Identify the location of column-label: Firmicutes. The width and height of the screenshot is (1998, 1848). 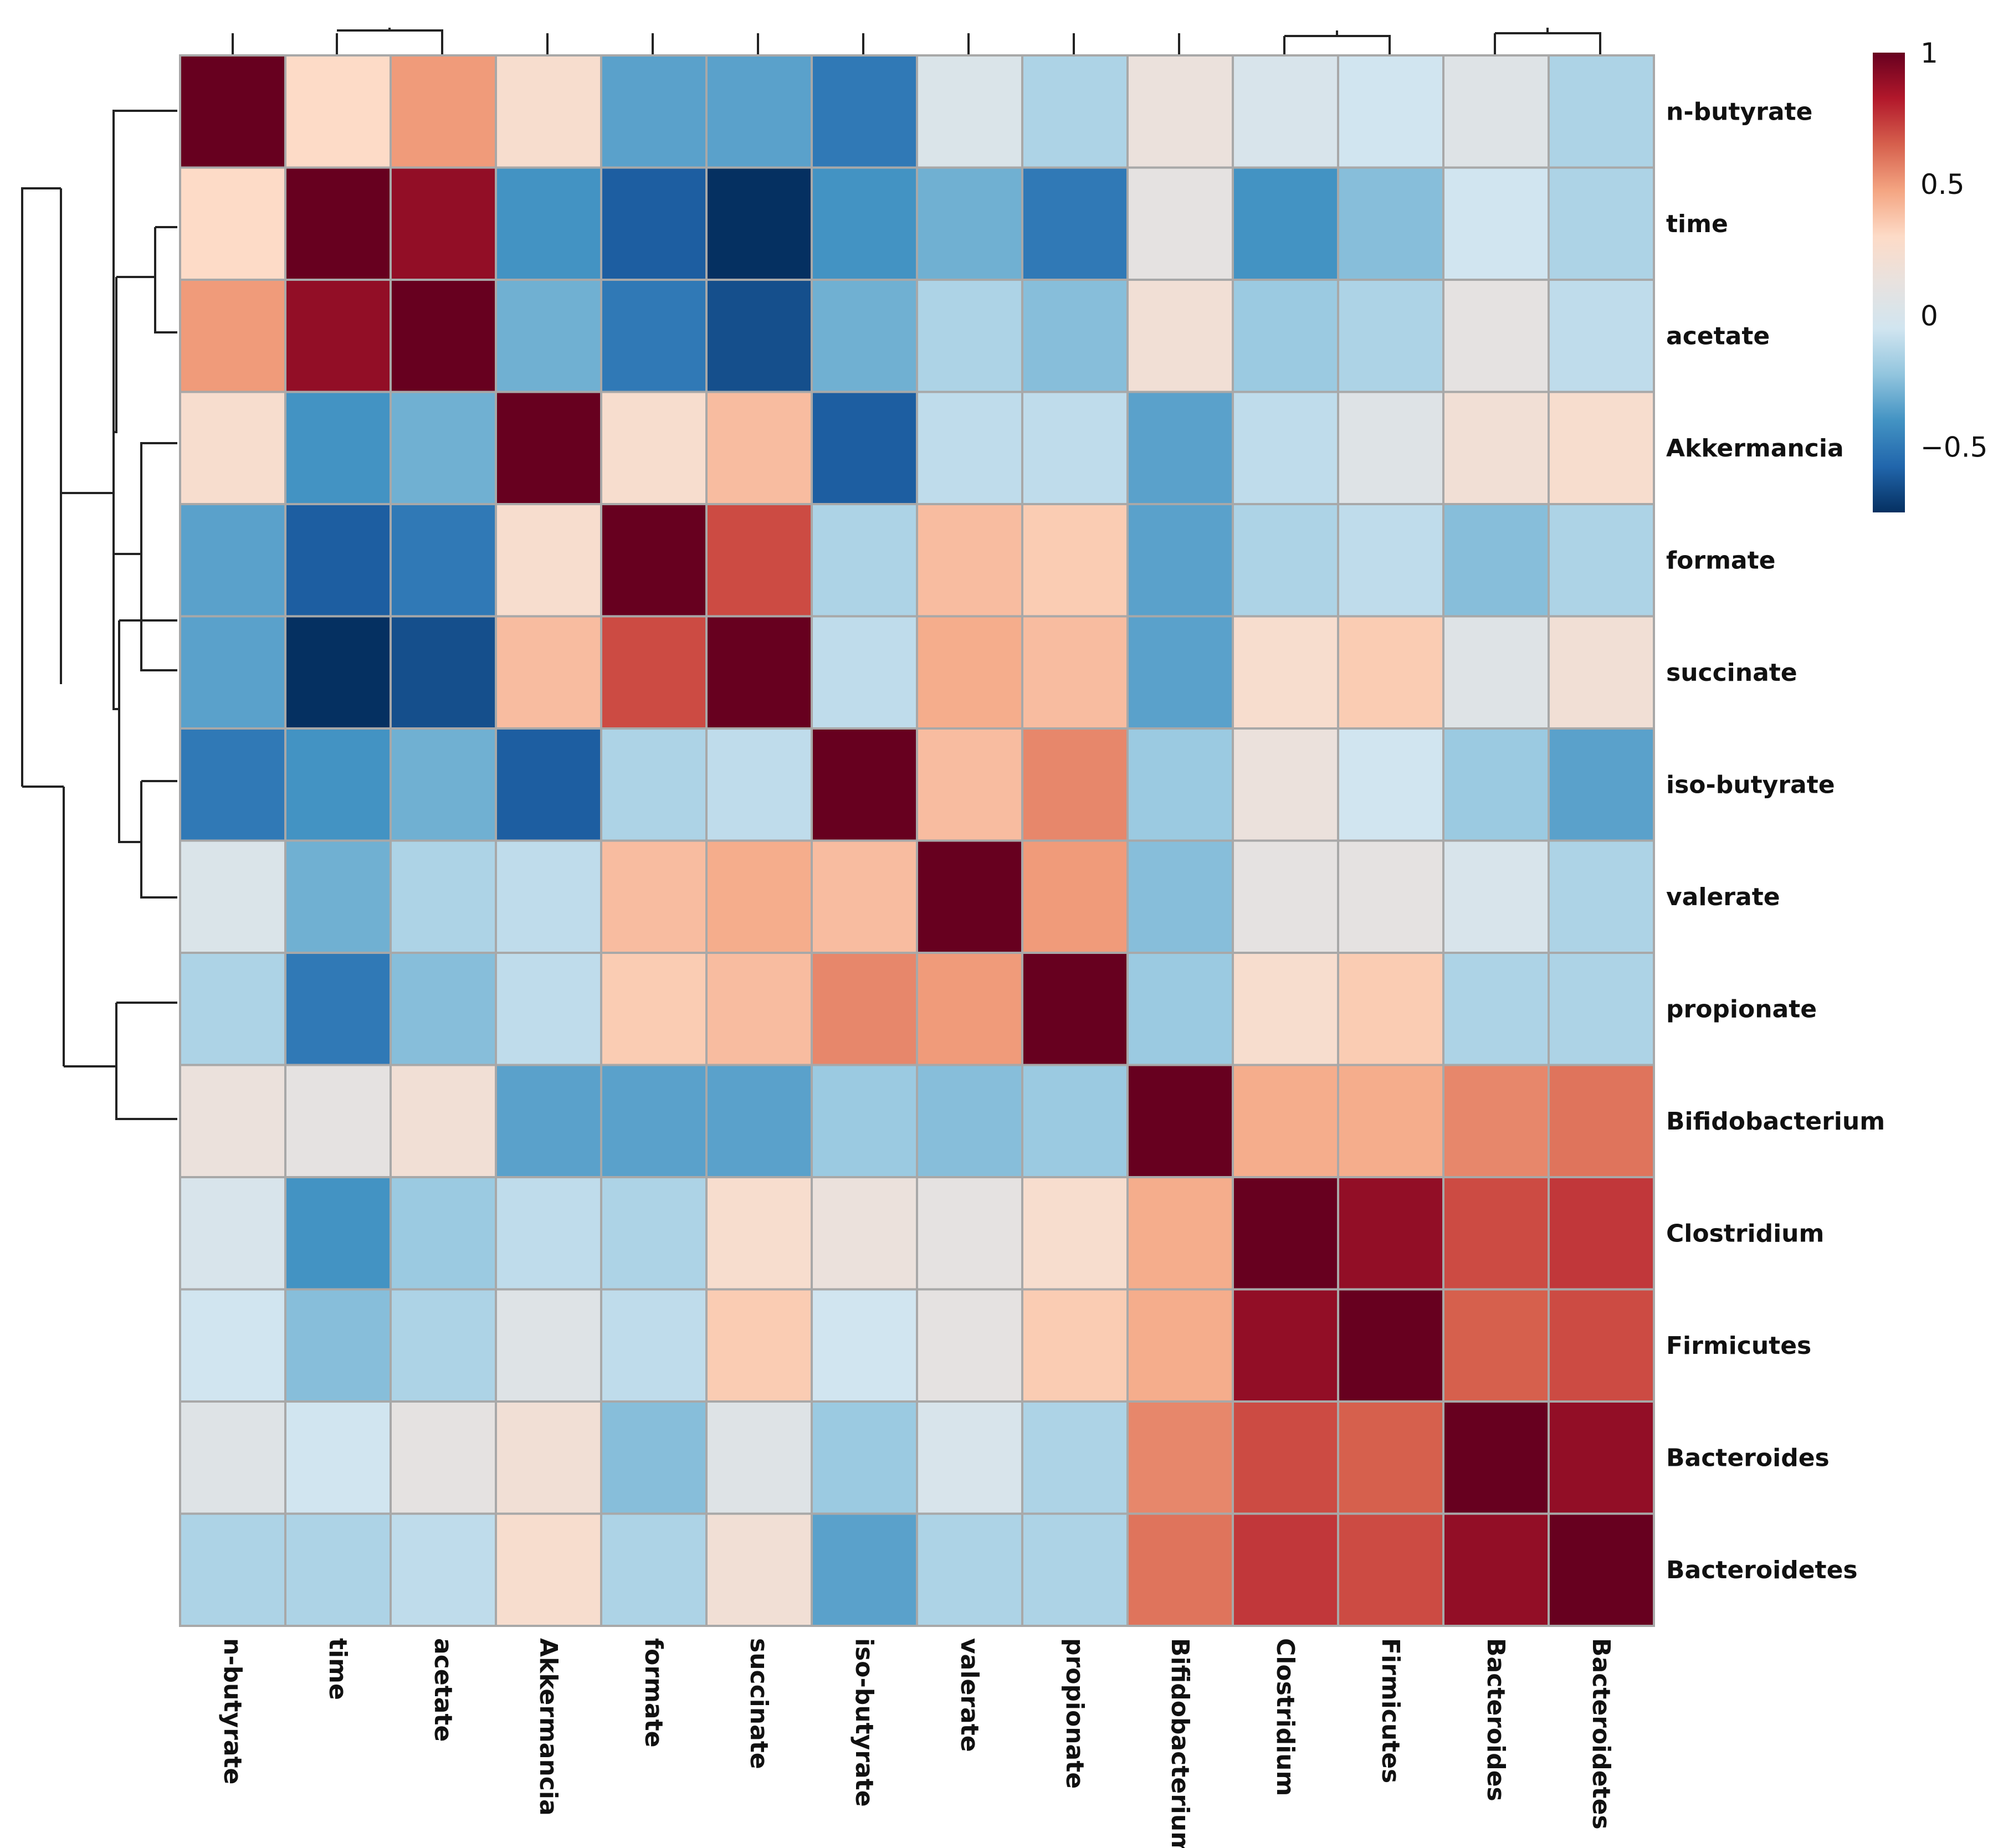
(1390, 1710).